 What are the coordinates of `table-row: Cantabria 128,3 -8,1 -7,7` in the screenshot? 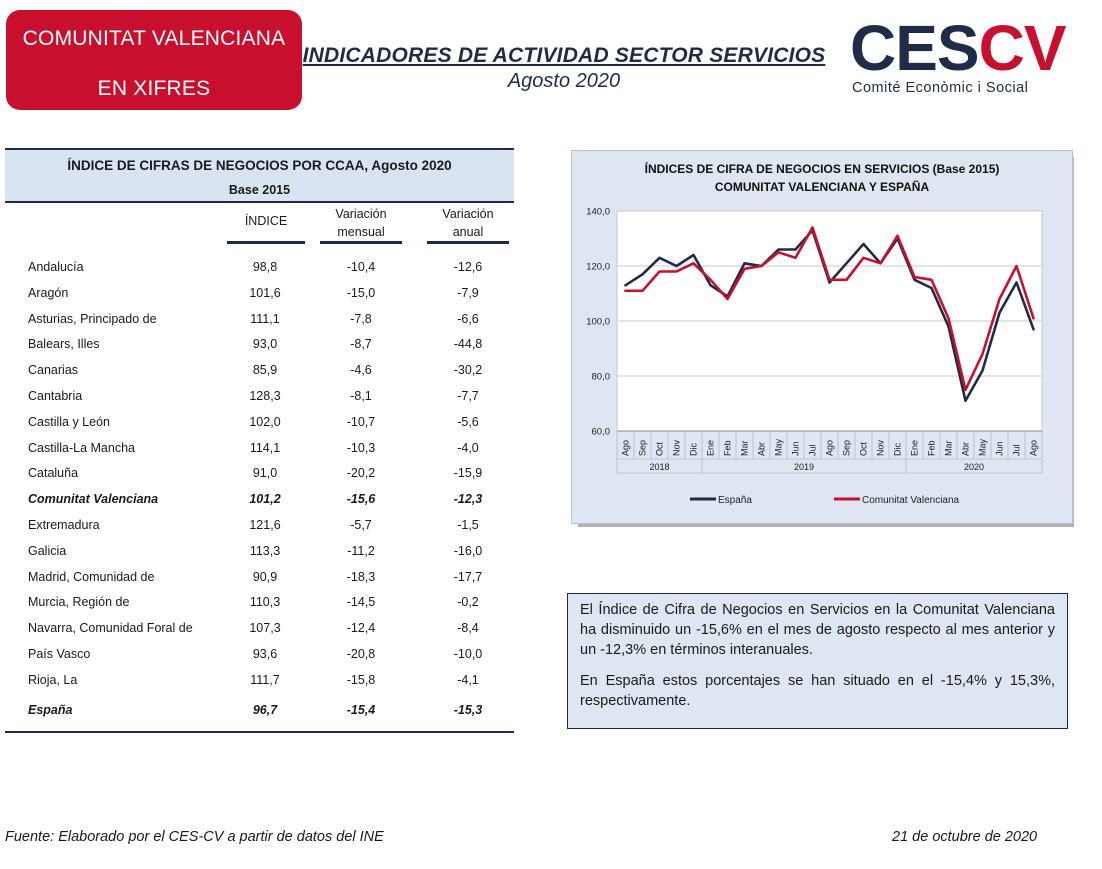 It's located at (259, 400).